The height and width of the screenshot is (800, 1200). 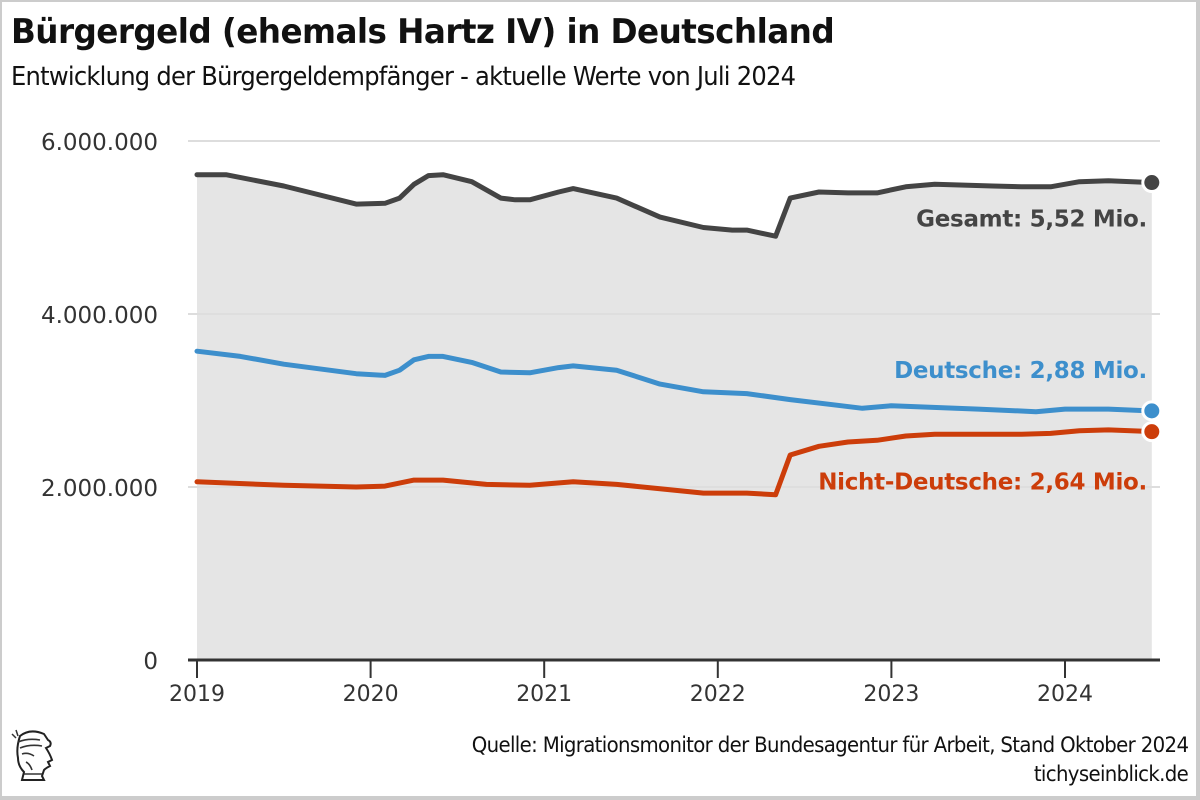 What do you see at coordinates (99, 489) in the screenshot?
I see `y-tick-label: 2.000.000` at bounding box center [99, 489].